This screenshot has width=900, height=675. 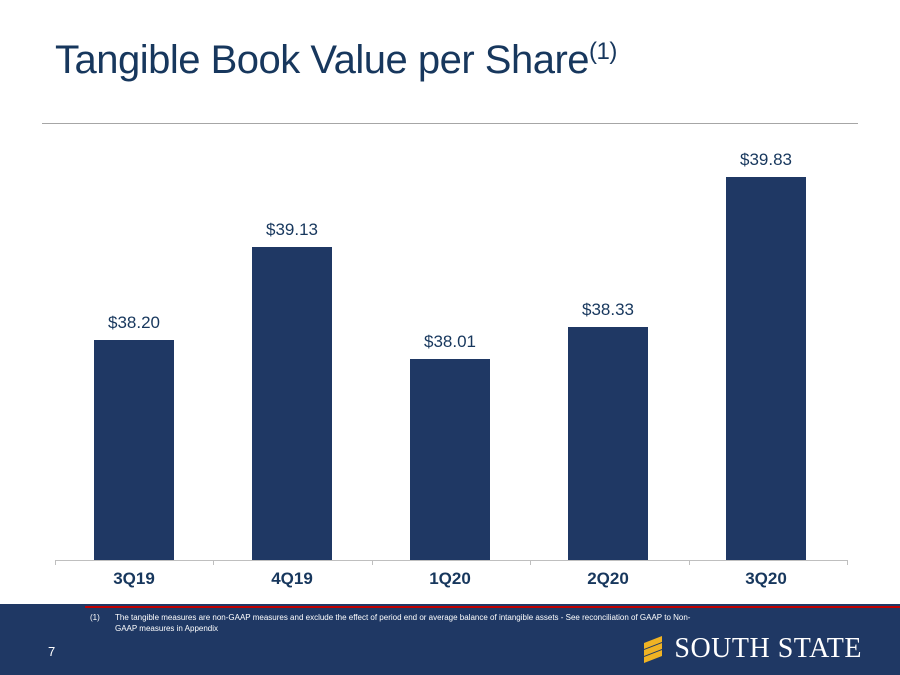 What do you see at coordinates (292, 578) in the screenshot?
I see `category-label-4Q19: 4Q19` at bounding box center [292, 578].